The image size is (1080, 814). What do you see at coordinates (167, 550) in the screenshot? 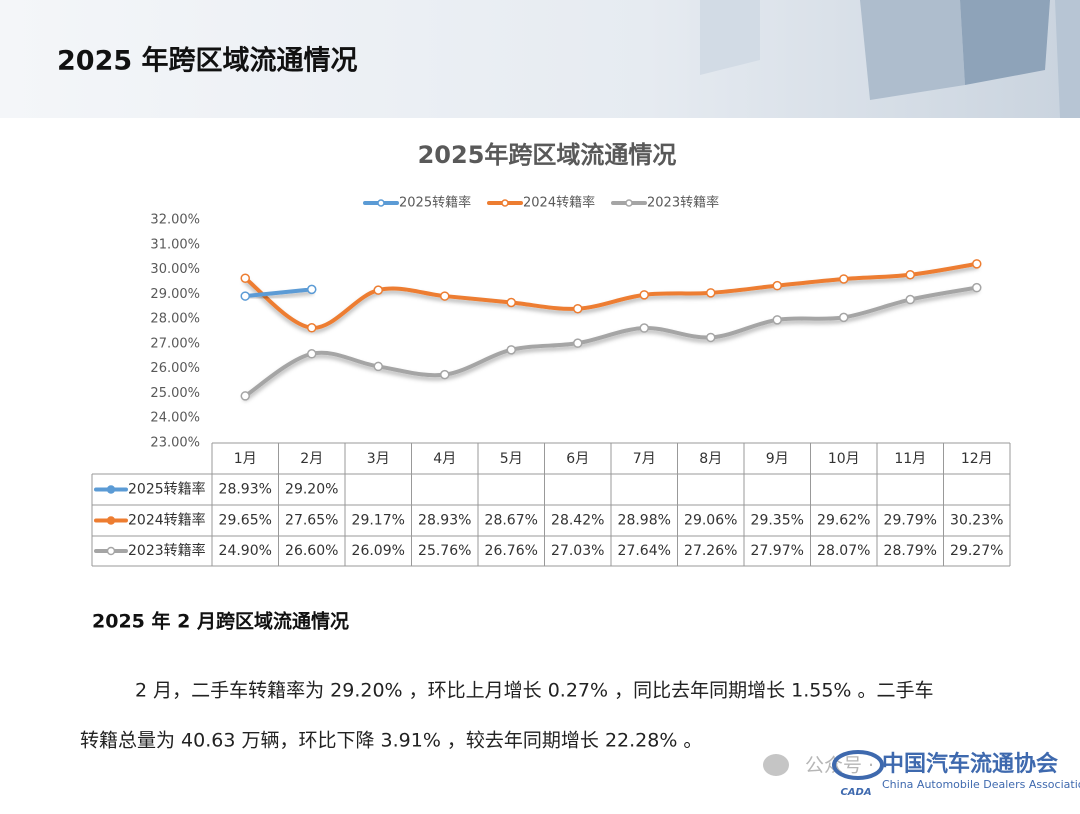
I see `table-row-header: 2023转籍率` at bounding box center [167, 550].